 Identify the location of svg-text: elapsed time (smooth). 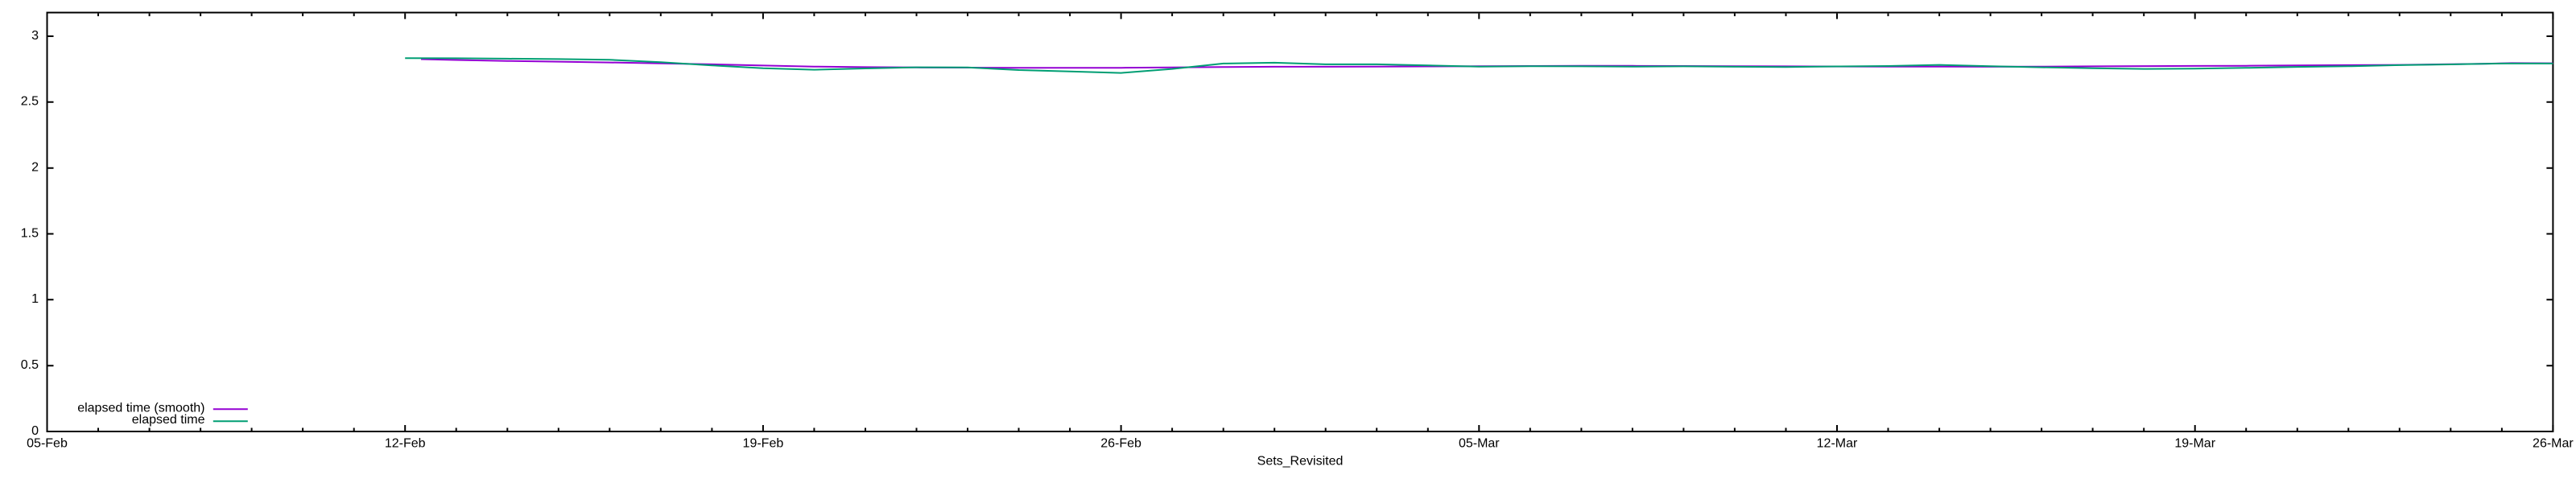
(140, 408).